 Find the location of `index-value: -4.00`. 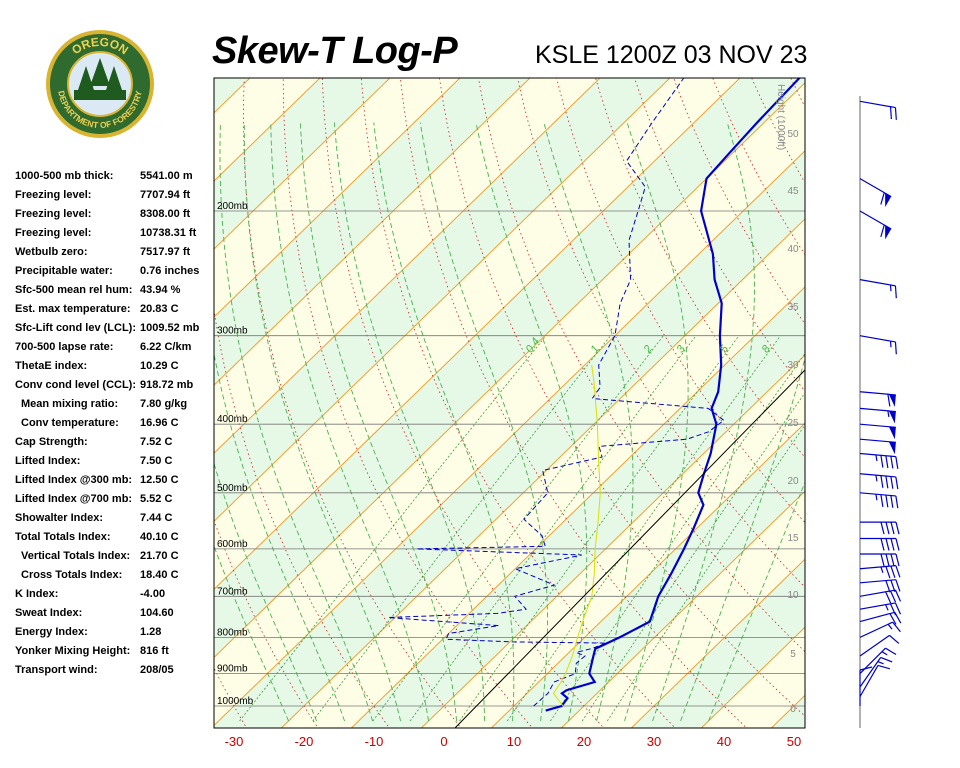

index-value: -4.00 is located at coordinates (153, 594).